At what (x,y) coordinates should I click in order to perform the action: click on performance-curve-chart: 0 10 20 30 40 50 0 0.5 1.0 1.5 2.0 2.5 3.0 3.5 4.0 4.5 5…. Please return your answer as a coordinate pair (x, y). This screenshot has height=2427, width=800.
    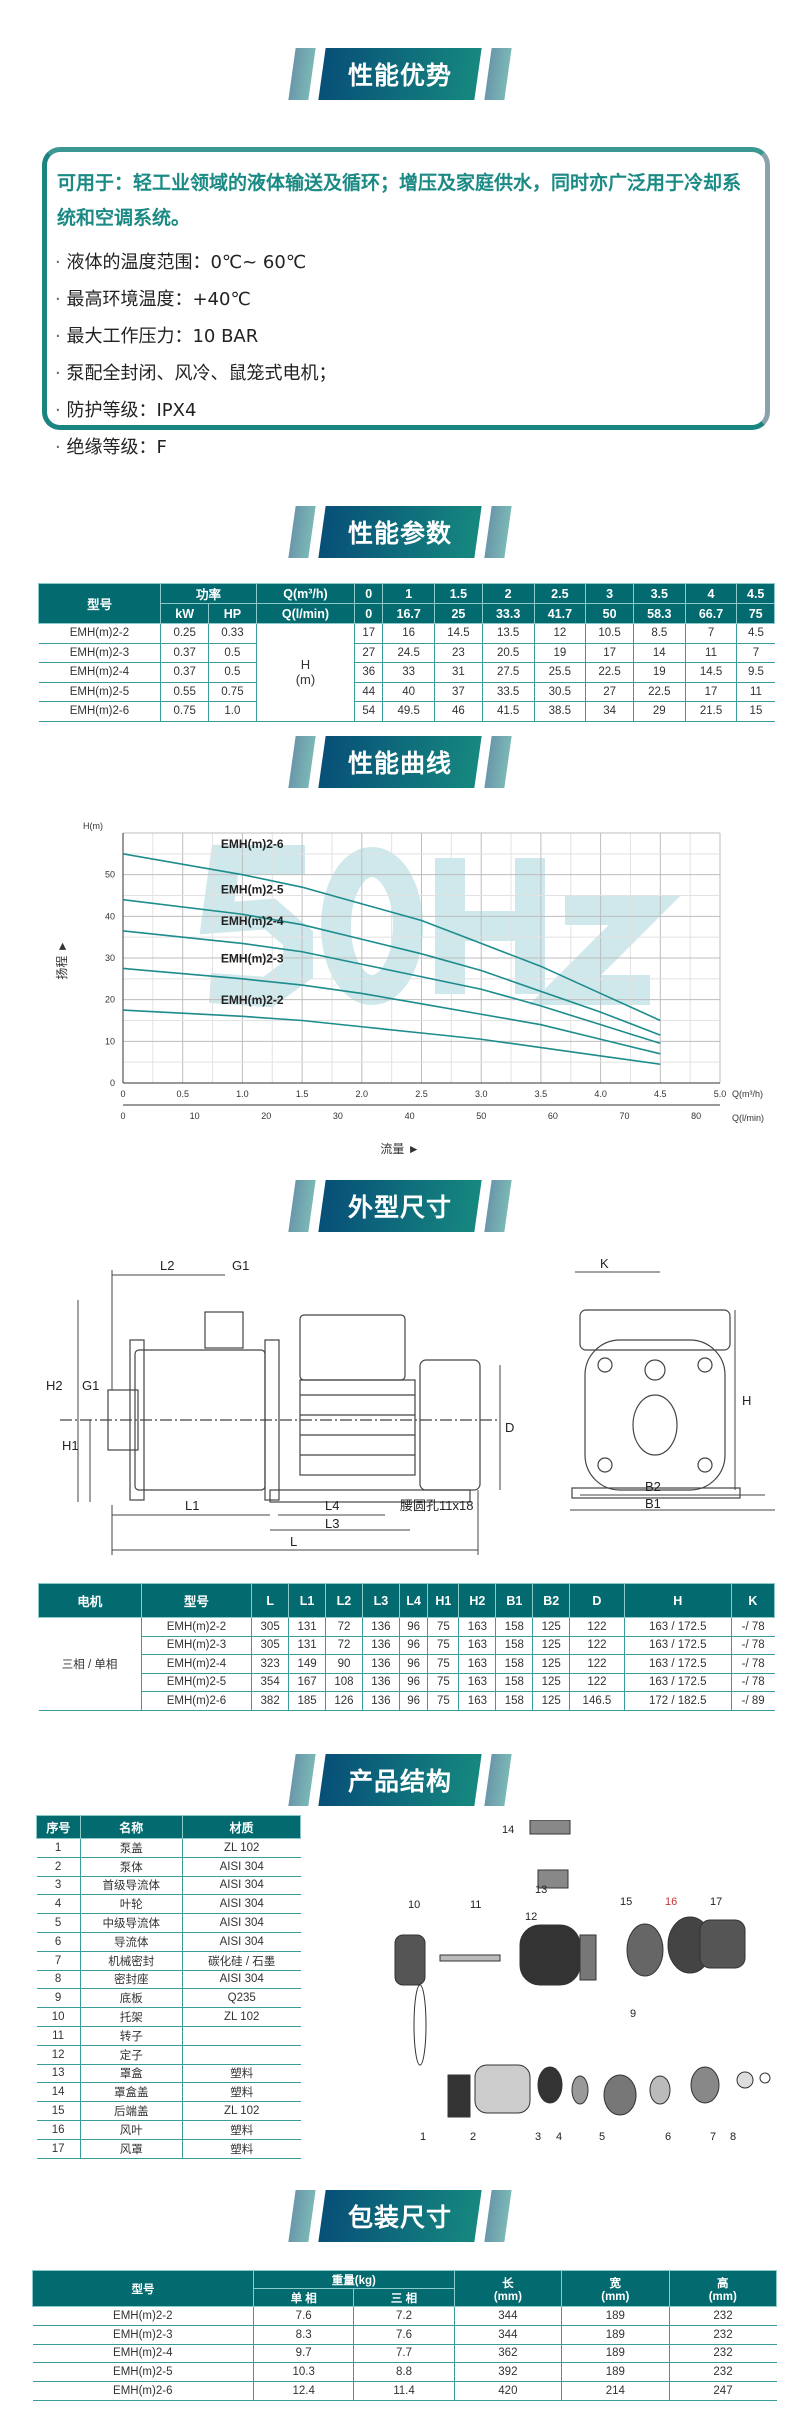
    Looking at the image, I should click on (409, 988).